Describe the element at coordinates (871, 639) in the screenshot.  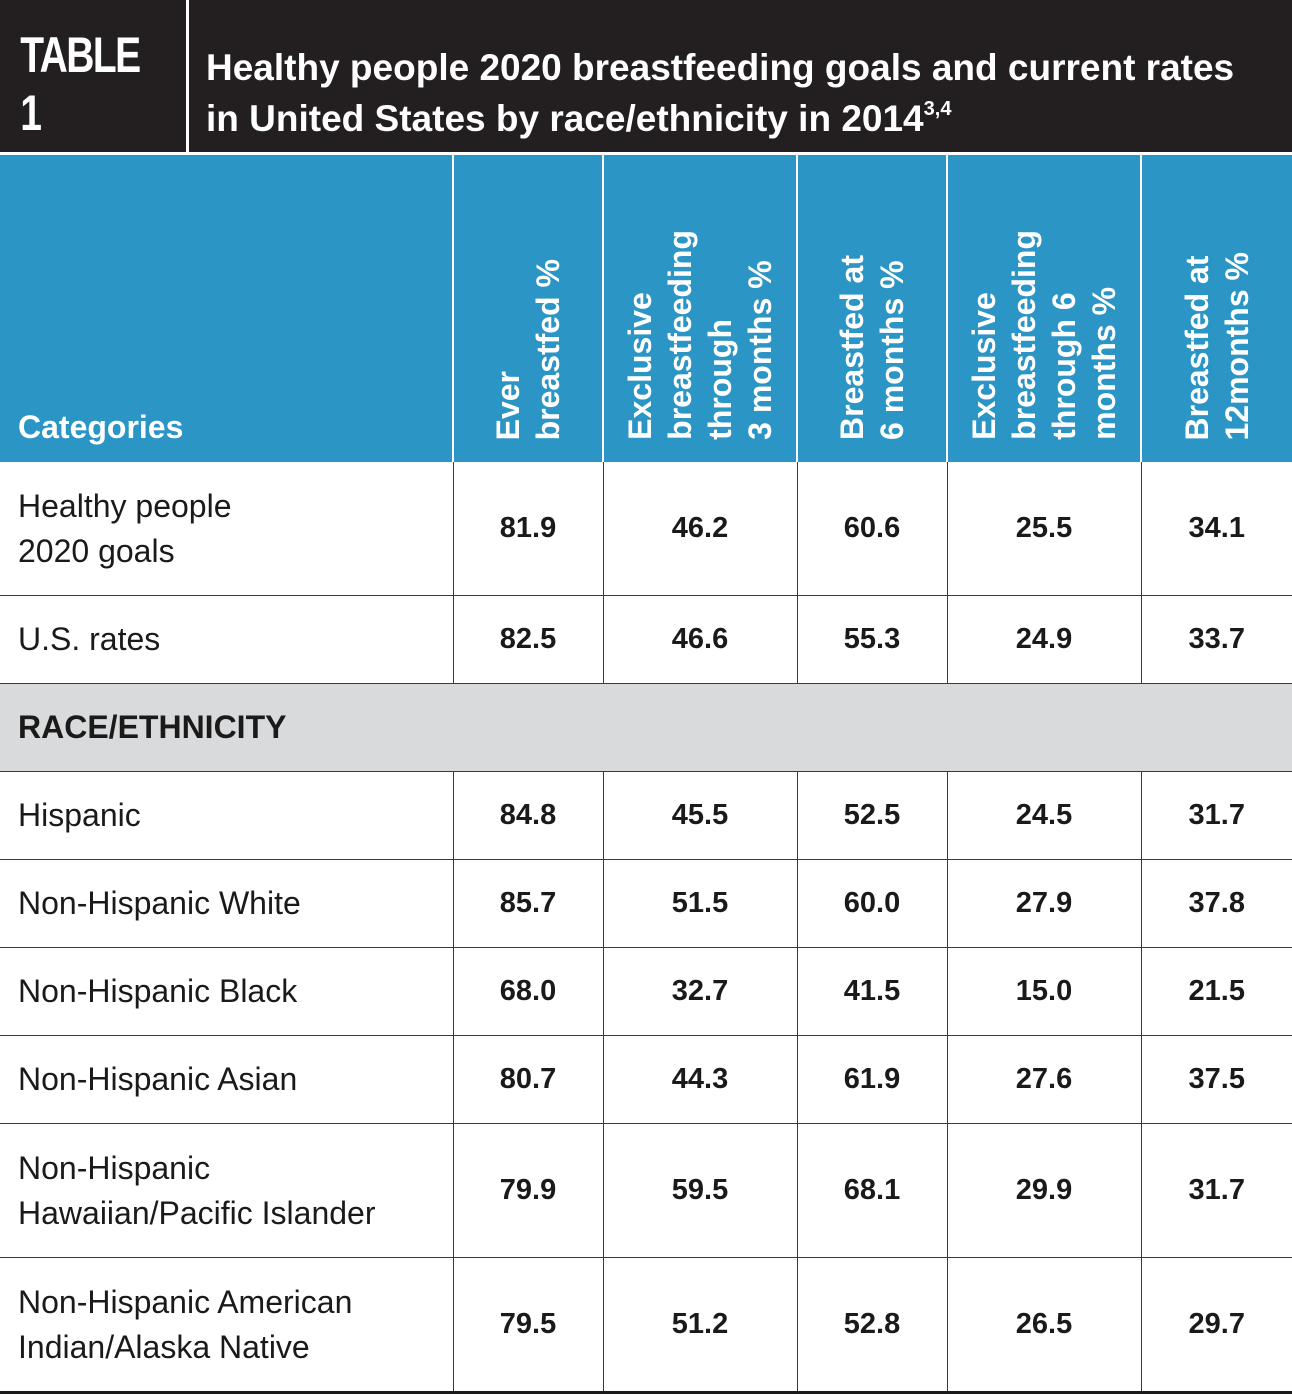
I see `table-cell: 55.3` at that location.